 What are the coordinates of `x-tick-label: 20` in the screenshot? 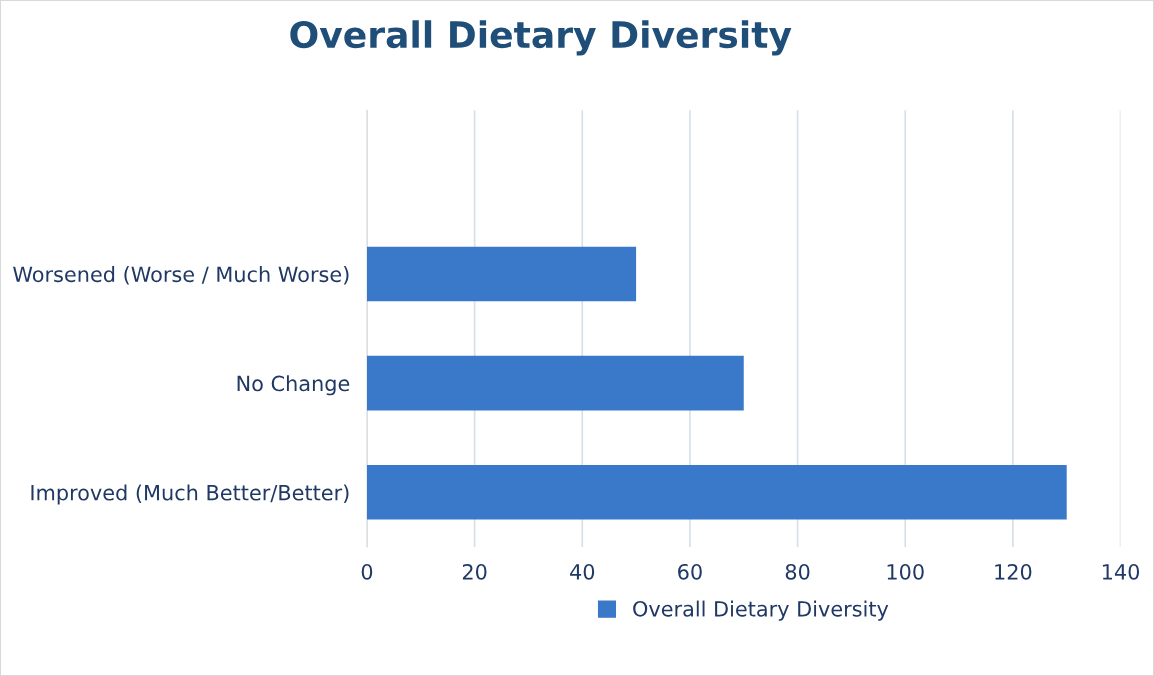 It's located at (474, 571).